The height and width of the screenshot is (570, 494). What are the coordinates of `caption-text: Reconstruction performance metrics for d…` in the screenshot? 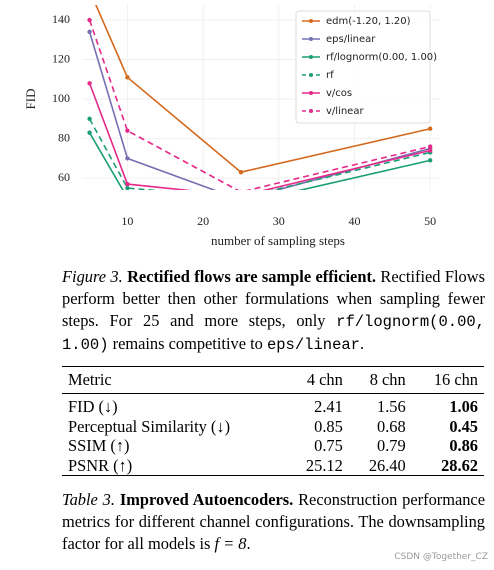 It's located at (273, 521).